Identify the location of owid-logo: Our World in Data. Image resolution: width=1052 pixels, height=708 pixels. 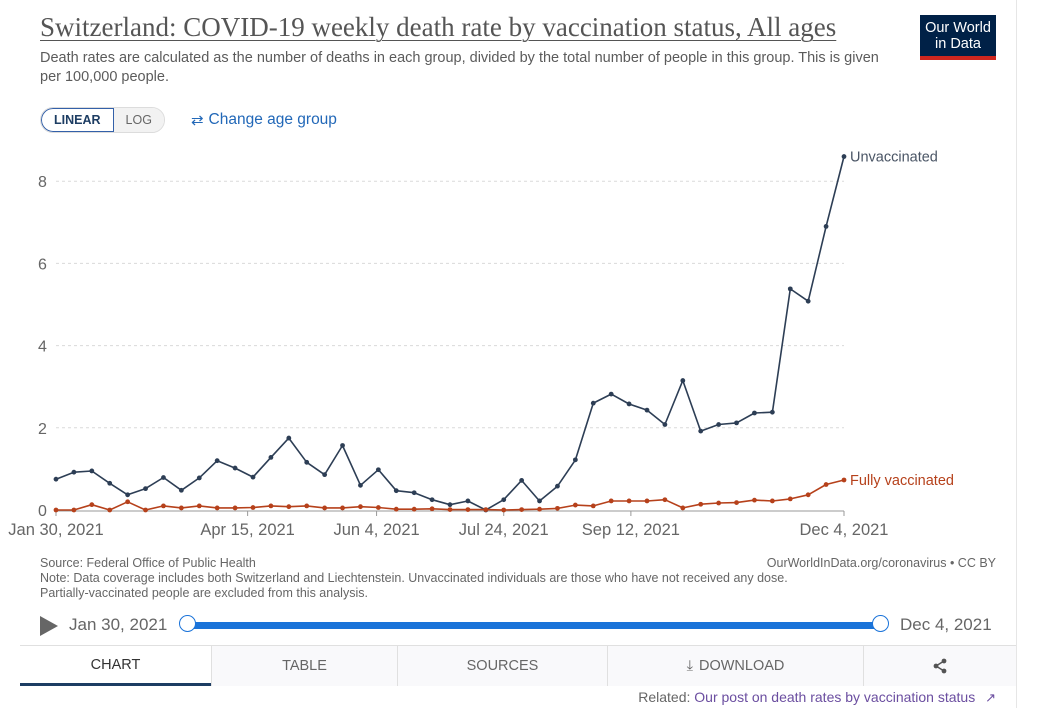
(958, 37).